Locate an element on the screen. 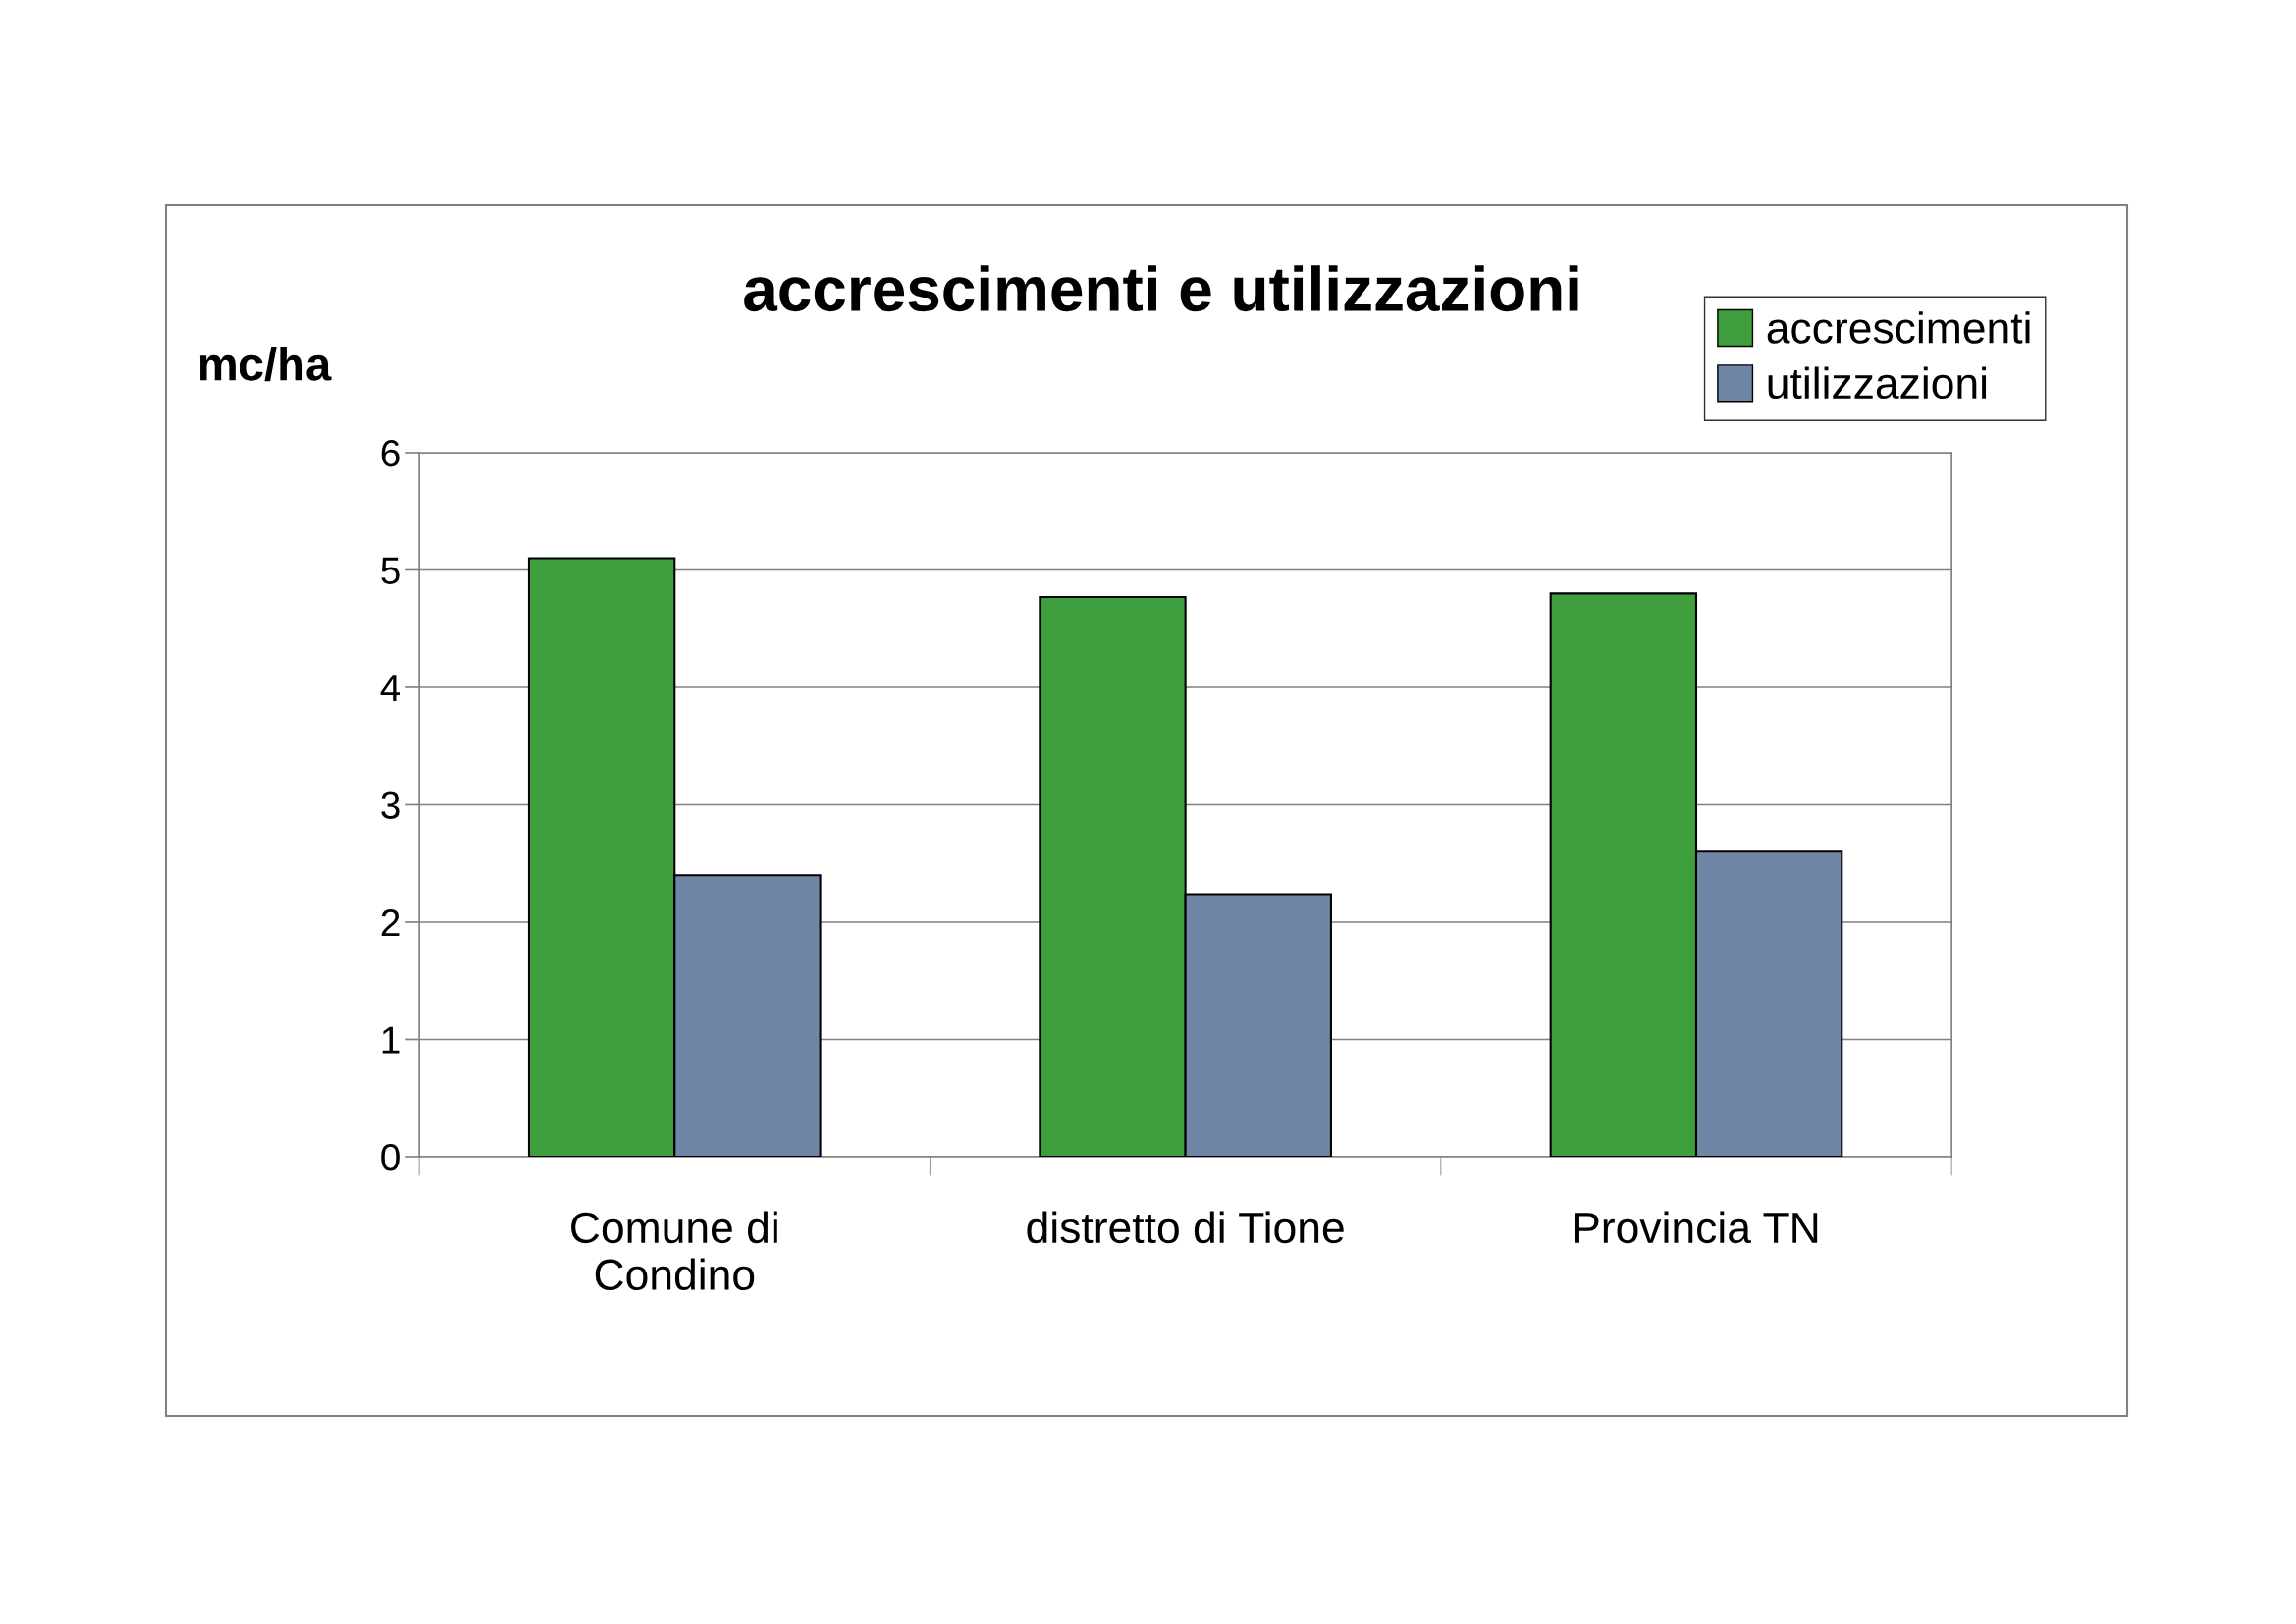 The height and width of the screenshot is (1624, 2296). x-tick-label: Comune di Condino is located at coordinates (674, 1251).